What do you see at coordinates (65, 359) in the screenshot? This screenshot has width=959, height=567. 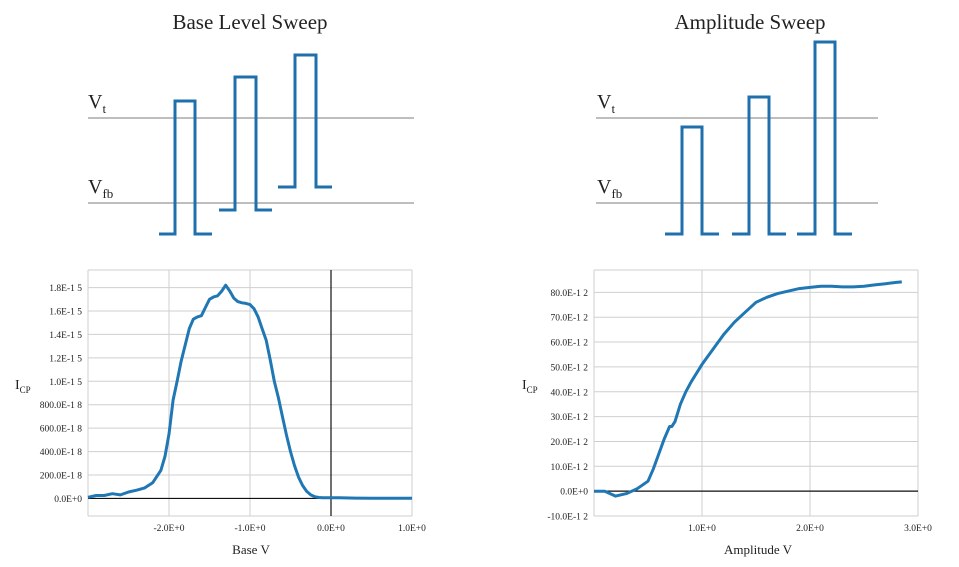 I see `y-tick-label: 1.2E-1 5` at bounding box center [65, 359].